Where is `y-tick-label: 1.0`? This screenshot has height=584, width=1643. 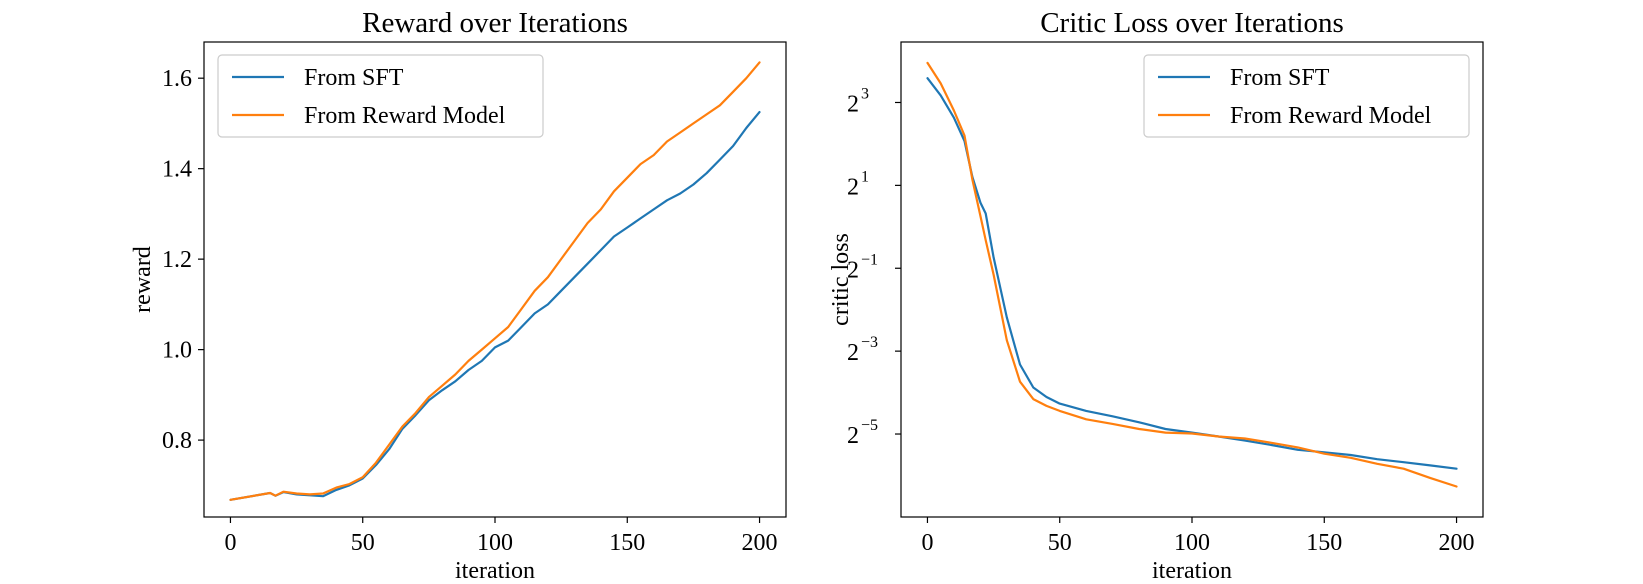
y-tick-label: 1.0 is located at coordinates (177, 351).